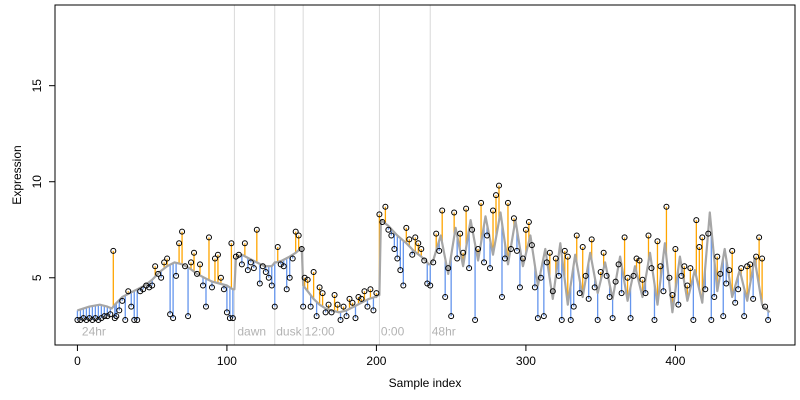 The image size is (800, 400). What do you see at coordinates (444, 331) in the screenshot?
I see `annotation-5: 48hr` at bounding box center [444, 331].